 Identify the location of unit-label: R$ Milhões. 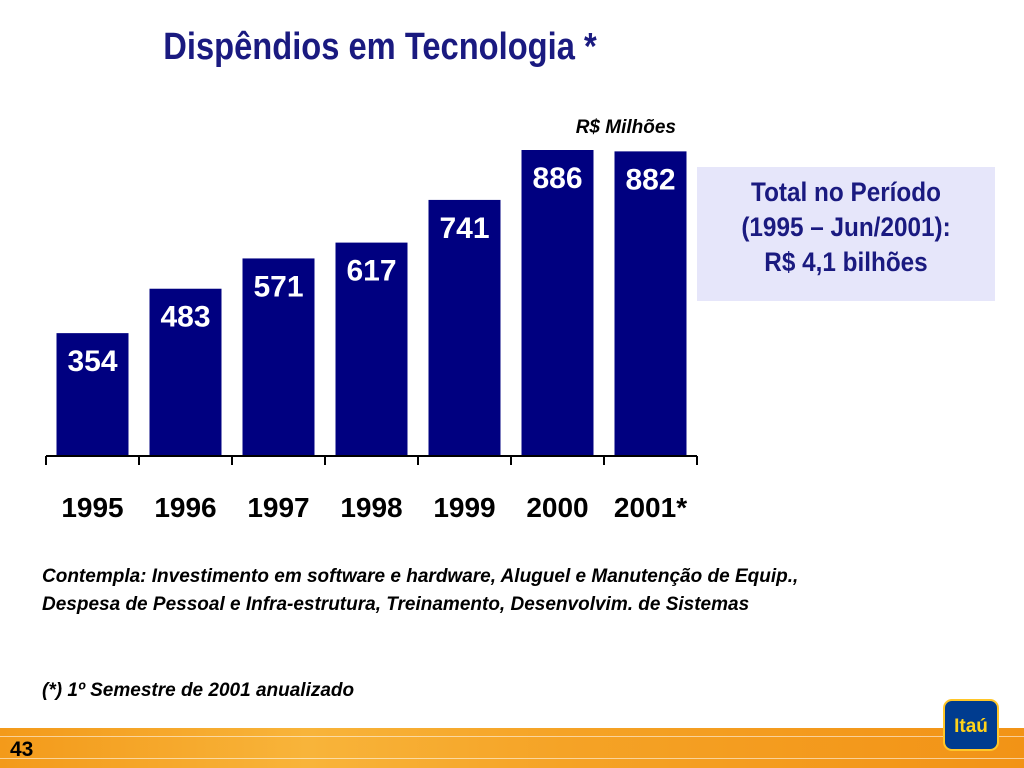
(625, 127).